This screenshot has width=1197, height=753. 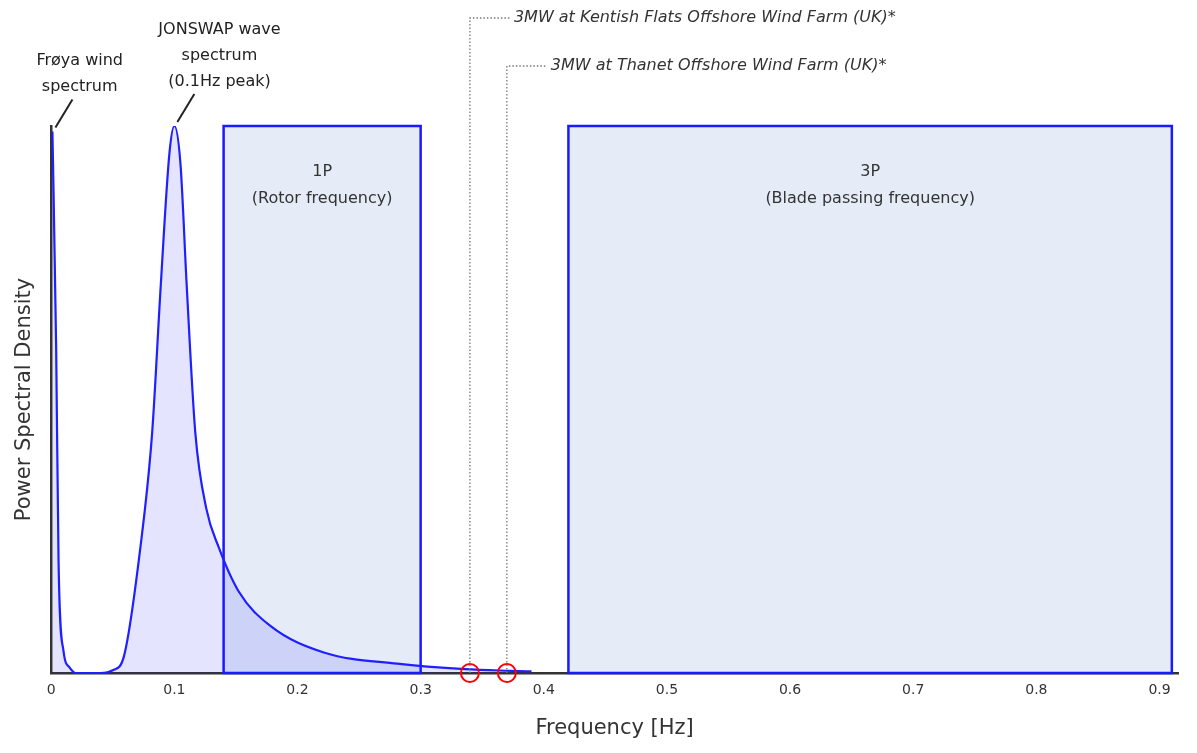 What do you see at coordinates (51, 689) in the screenshot?
I see `x-tick-label: 0` at bounding box center [51, 689].